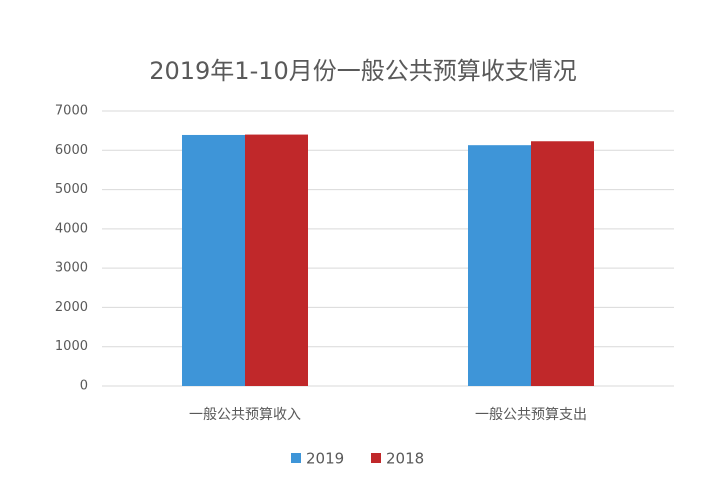 This screenshot has height=493, width=726. I want to click on legend-label: 2019, so click(325, 459).